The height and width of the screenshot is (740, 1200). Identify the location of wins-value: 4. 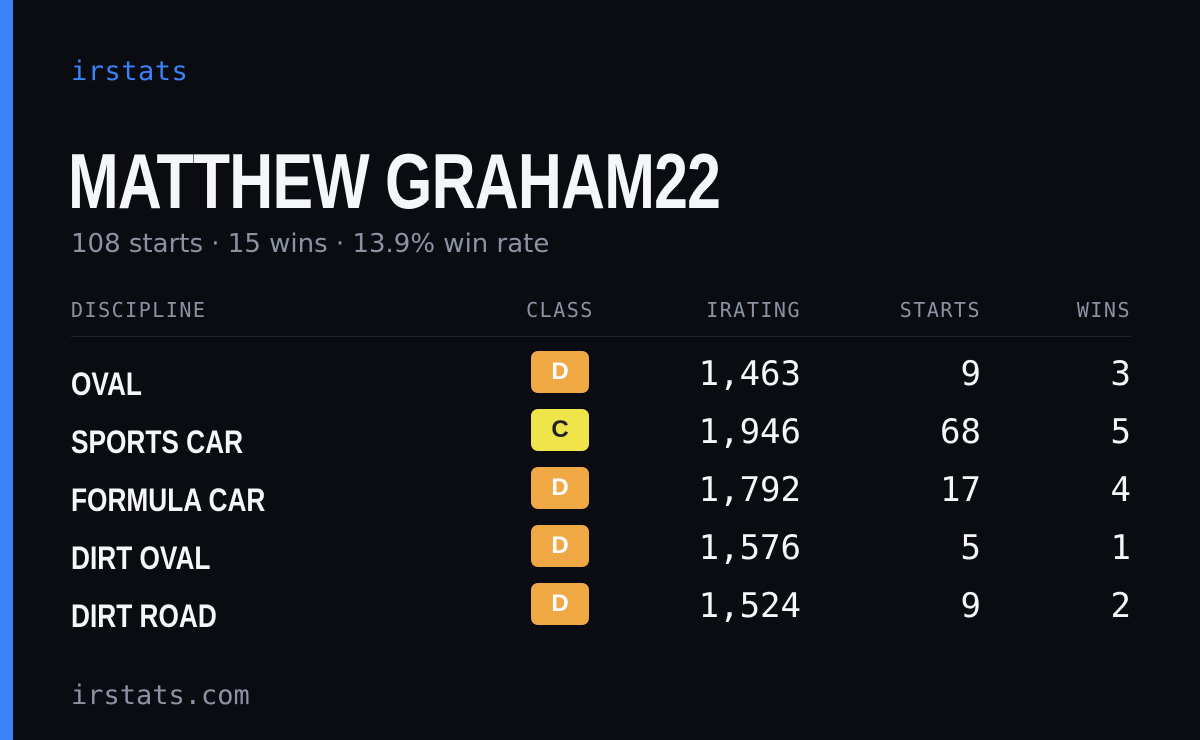
(1120, 490).